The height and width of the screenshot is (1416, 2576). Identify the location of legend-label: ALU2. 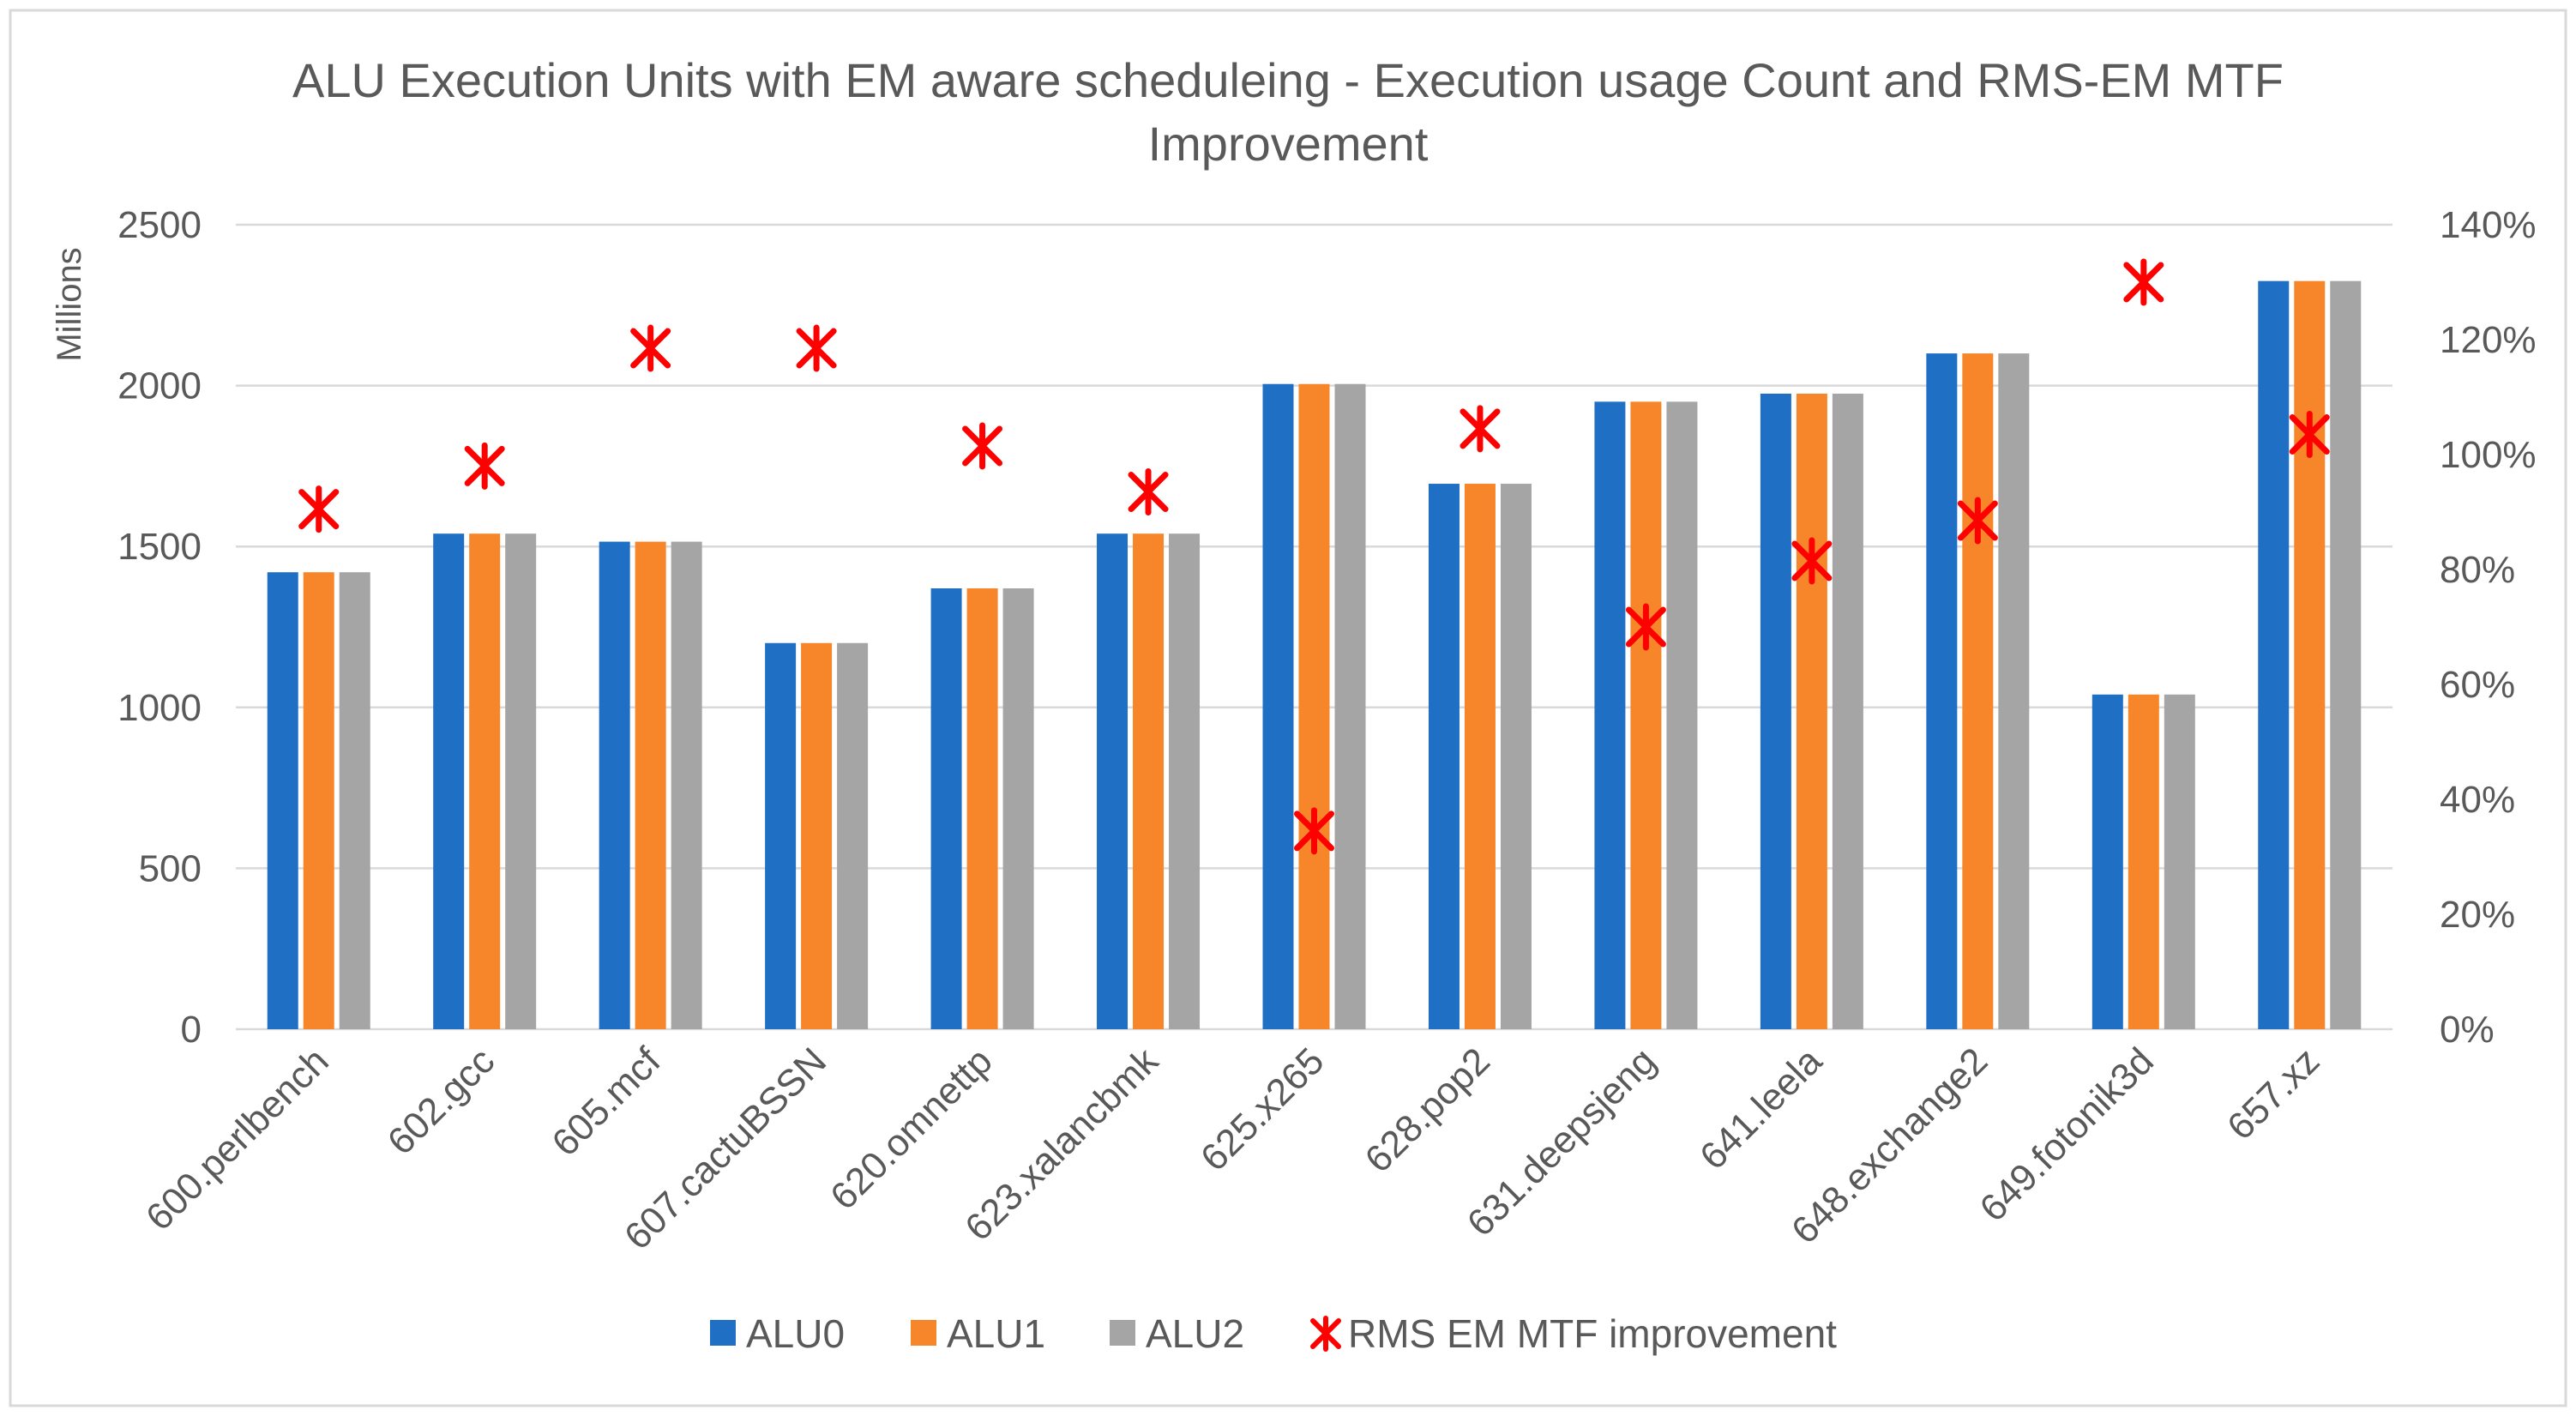
(1195, 1333).